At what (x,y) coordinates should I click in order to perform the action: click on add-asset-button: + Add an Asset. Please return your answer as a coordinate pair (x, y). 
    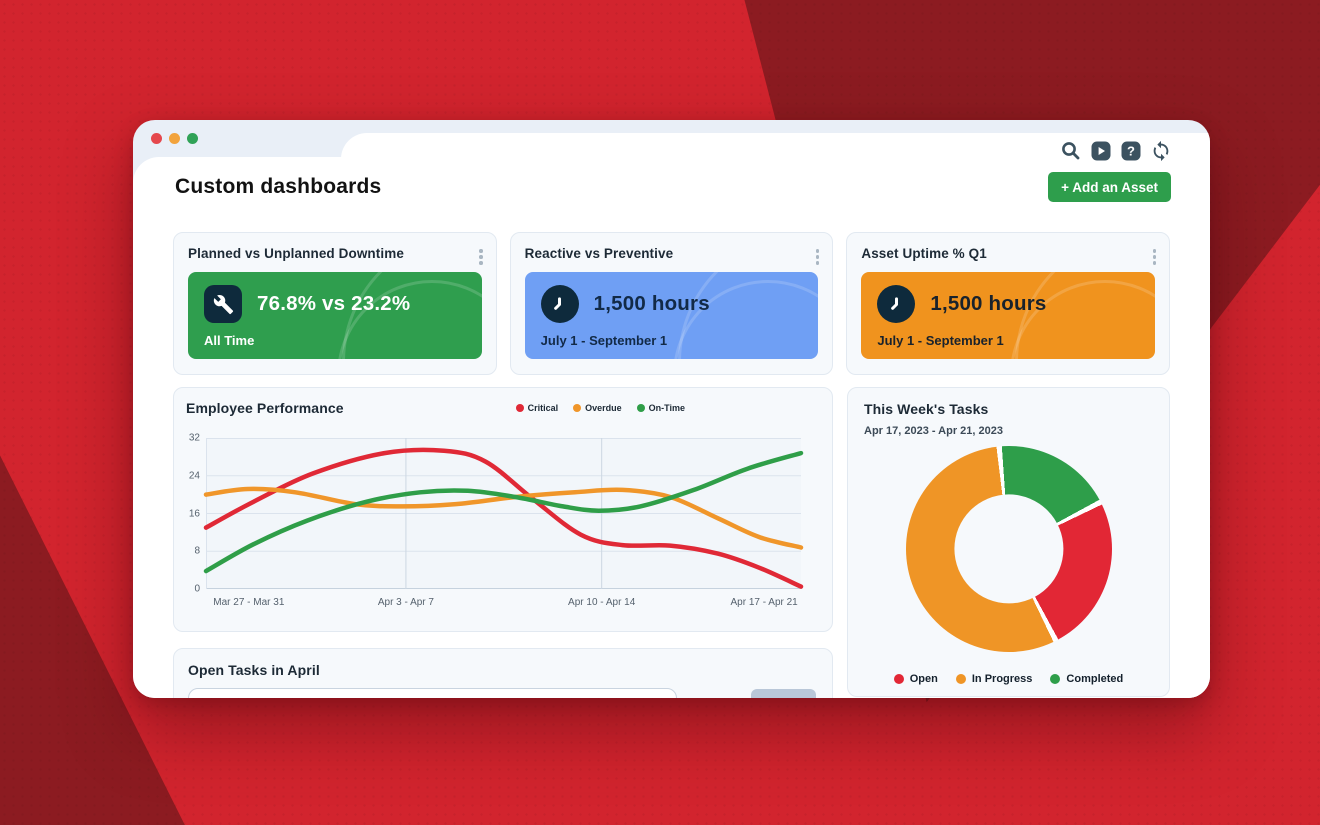
    Looking at the image, I should click on (1109, 187).